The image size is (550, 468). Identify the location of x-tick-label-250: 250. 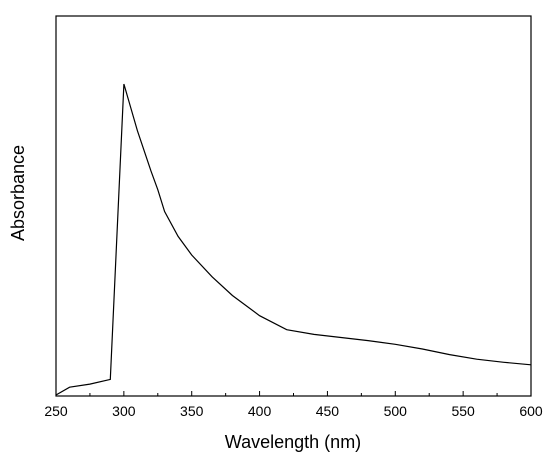
(56, 411).